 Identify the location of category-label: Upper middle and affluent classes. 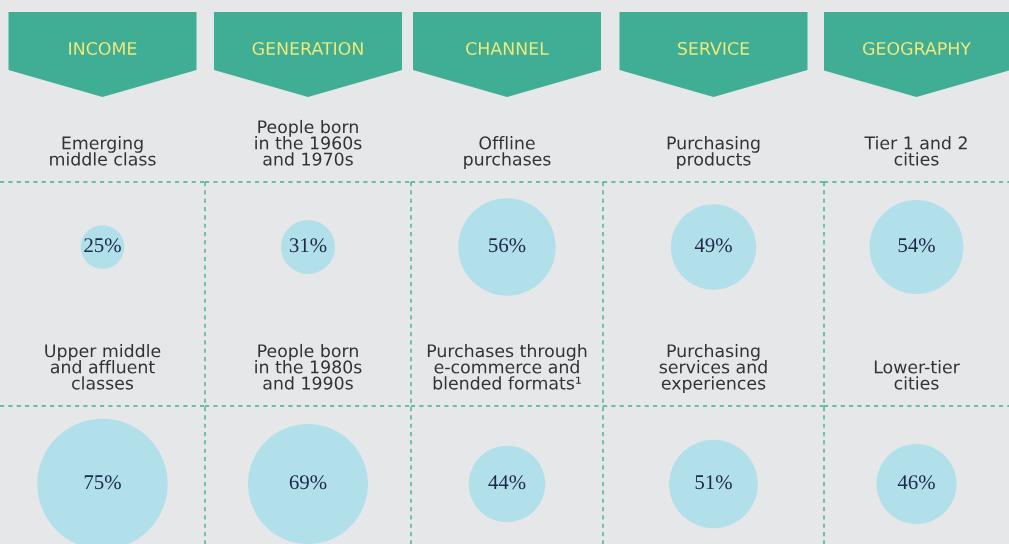
(103, 366).